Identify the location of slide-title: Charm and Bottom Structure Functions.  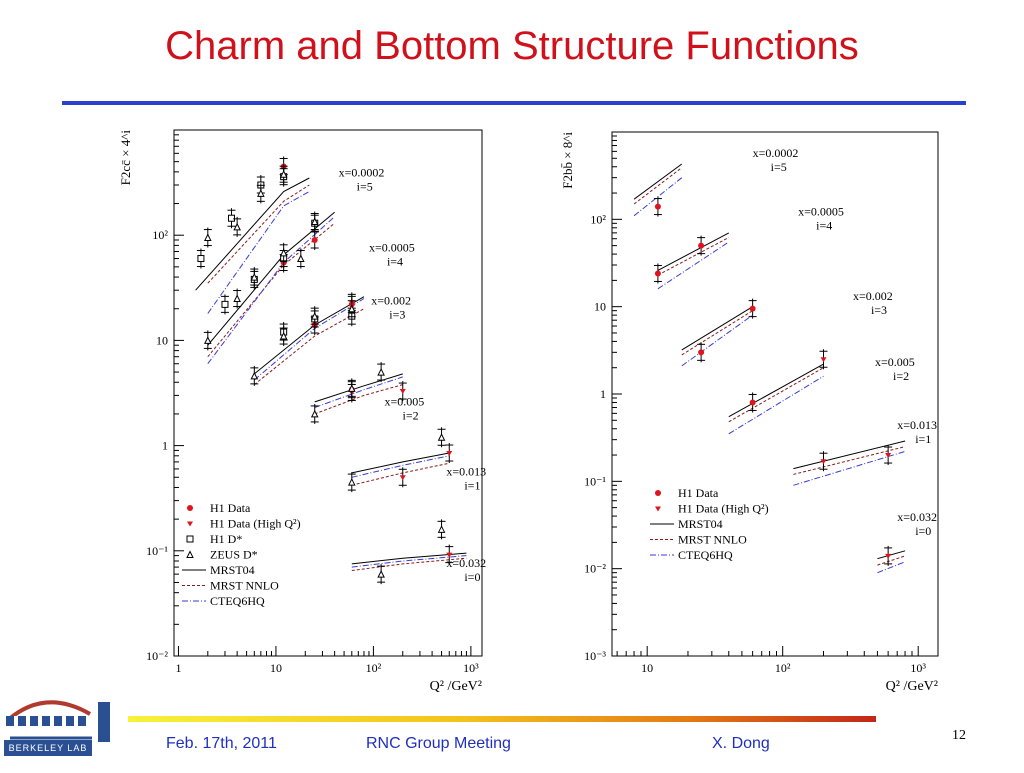
(512, 46).